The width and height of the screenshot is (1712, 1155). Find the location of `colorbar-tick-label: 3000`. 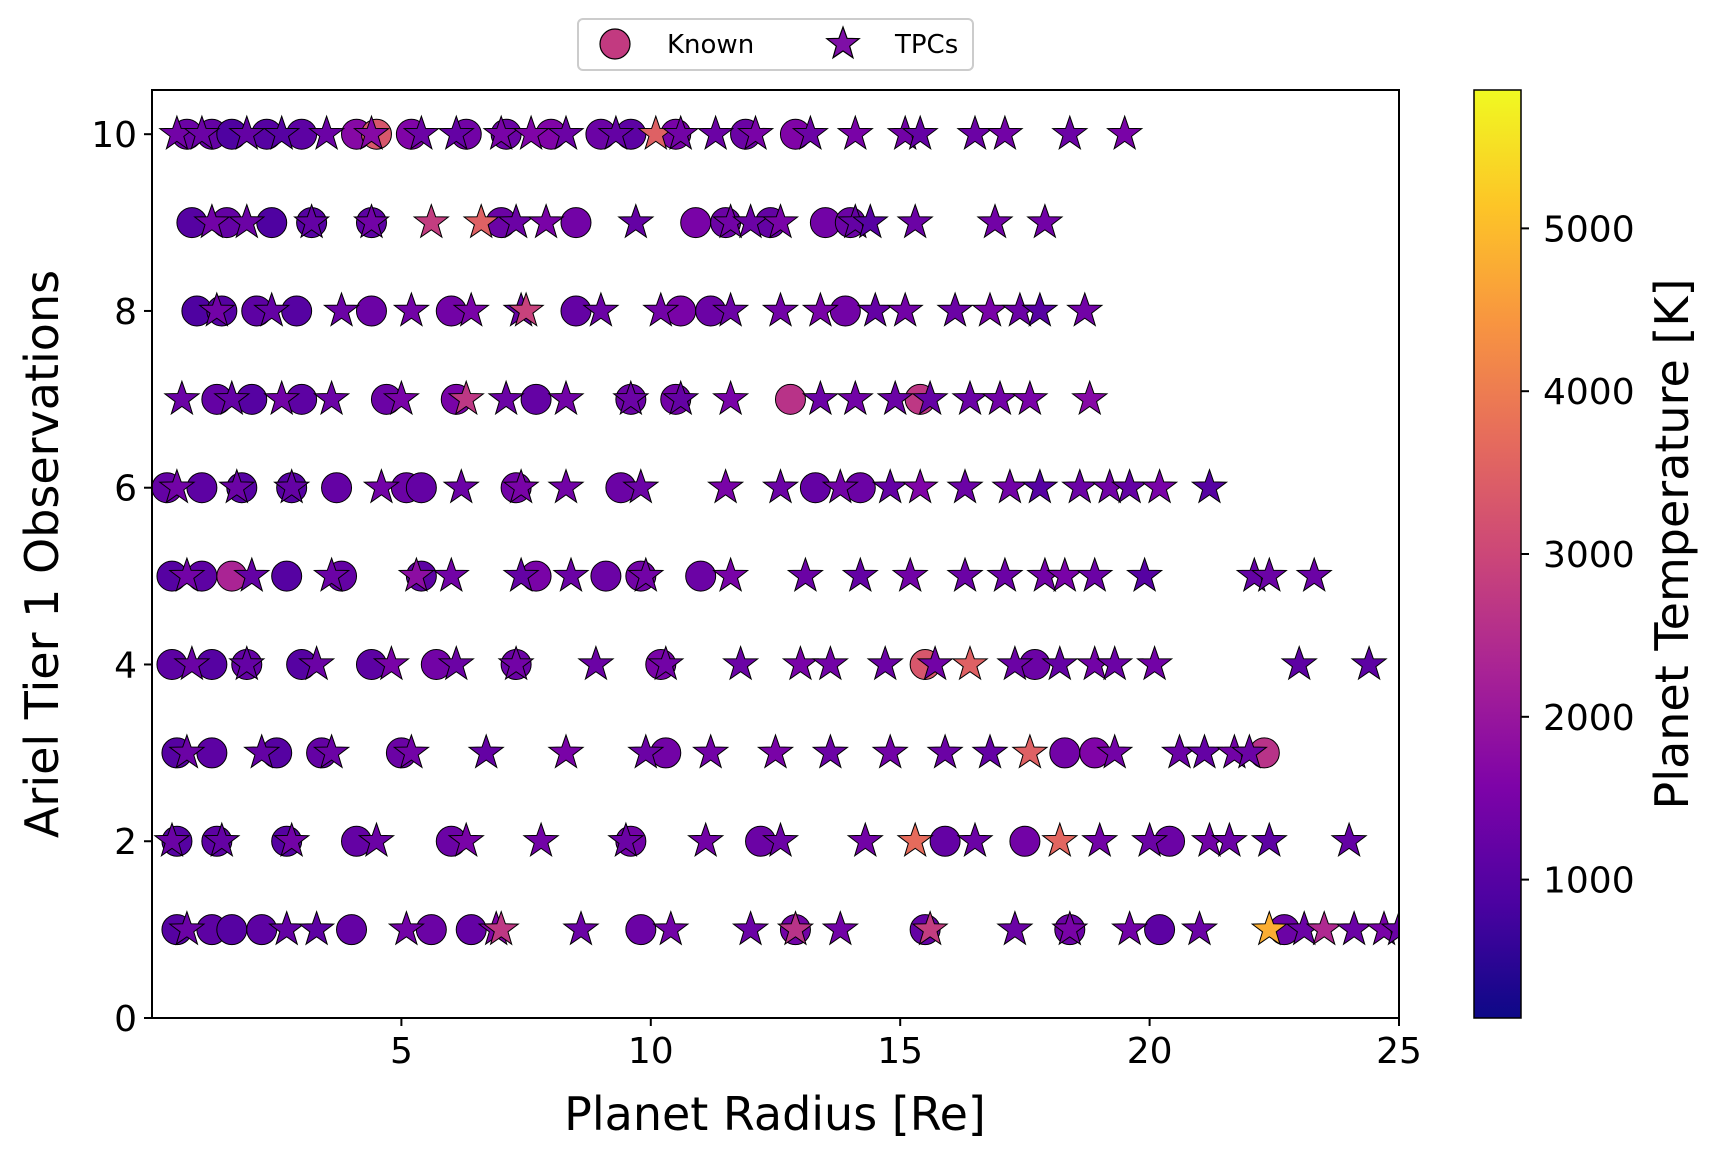

colorbar-tick-label: 3000 is located at coordinates (1589, 555).